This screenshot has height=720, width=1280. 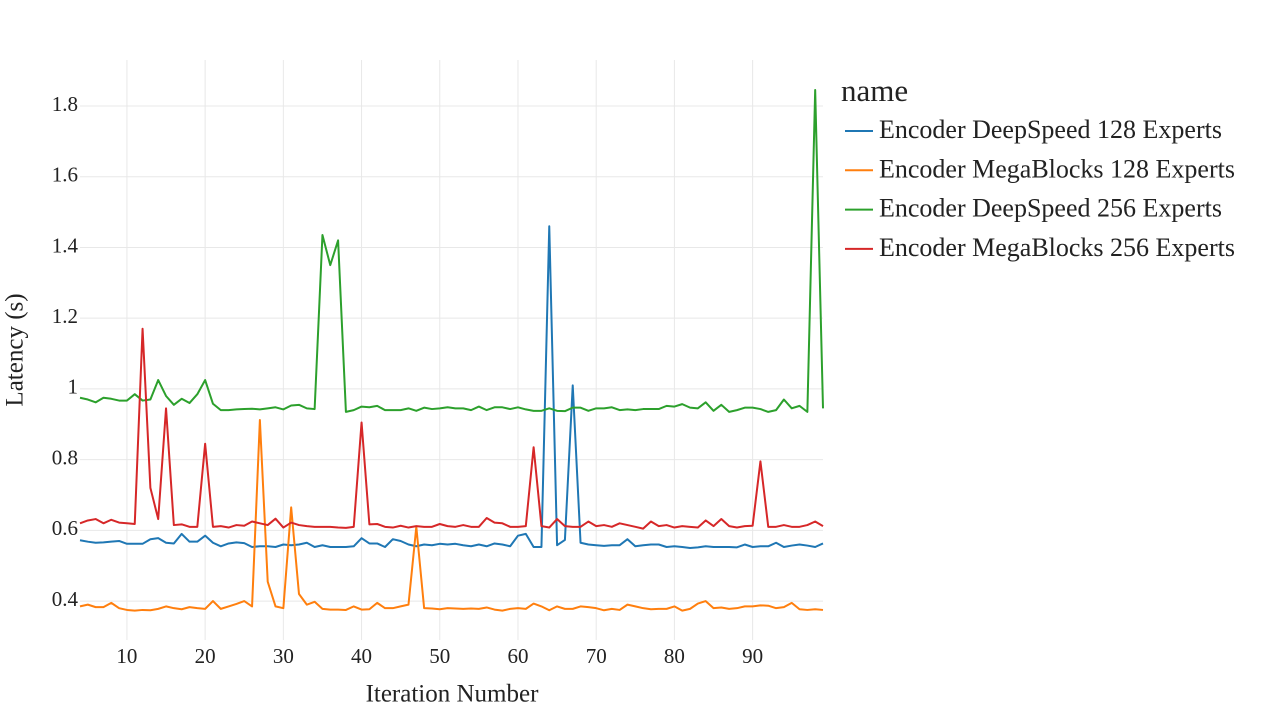 I want to click on legend-title: name, so click(x=874, y=90).